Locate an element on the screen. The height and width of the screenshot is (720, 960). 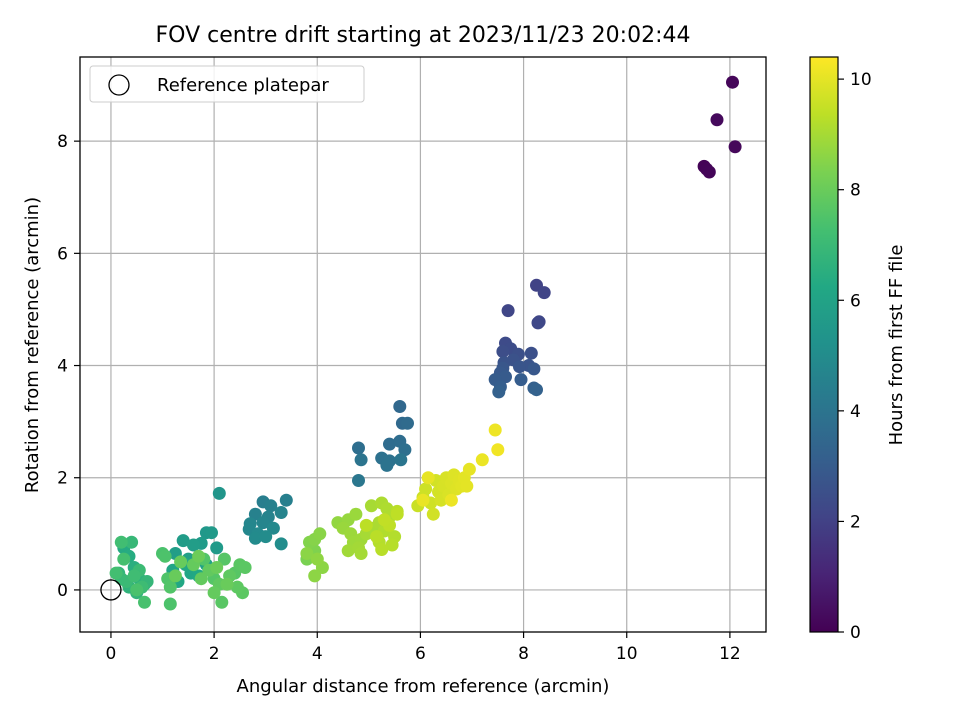
x-tick-label: 4 is located at coordinates (317, 654).